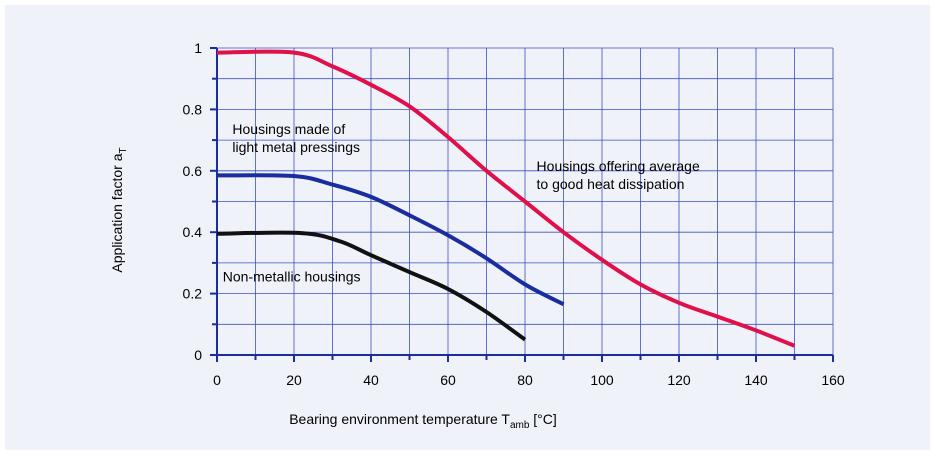 Image resolution: width=935 pixels, height=455 pixels. What do you see at coordinates (611, 184) in the screenshot?
I see `annotation-line: to good heat dissipation` at bounding box center [611, 184].